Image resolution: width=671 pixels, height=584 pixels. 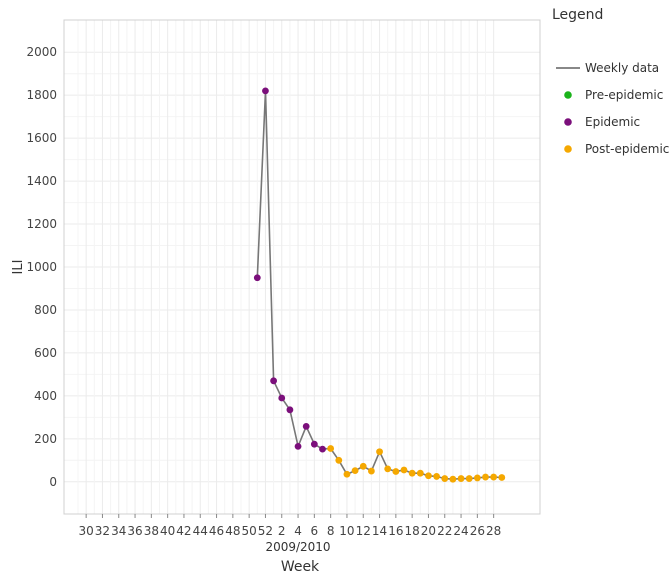 What do you see at coordinates (216, 531) in the screenshot?
I see `x-tick-label: 46` at bounding box center [216, 531].